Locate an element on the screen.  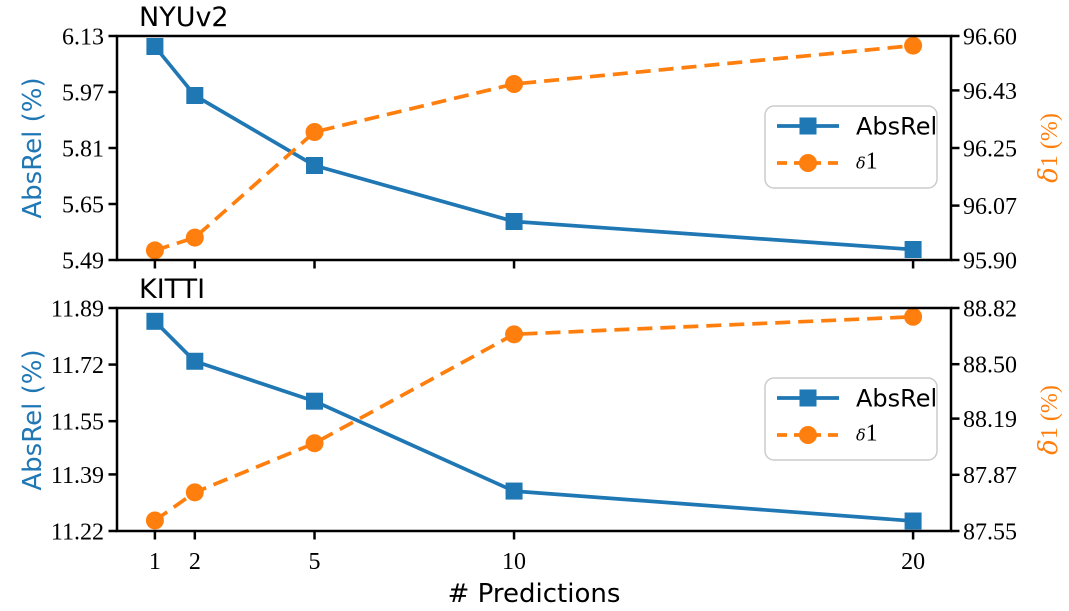
right-tick-label: 87.55 is located at coordinates (990, 532).